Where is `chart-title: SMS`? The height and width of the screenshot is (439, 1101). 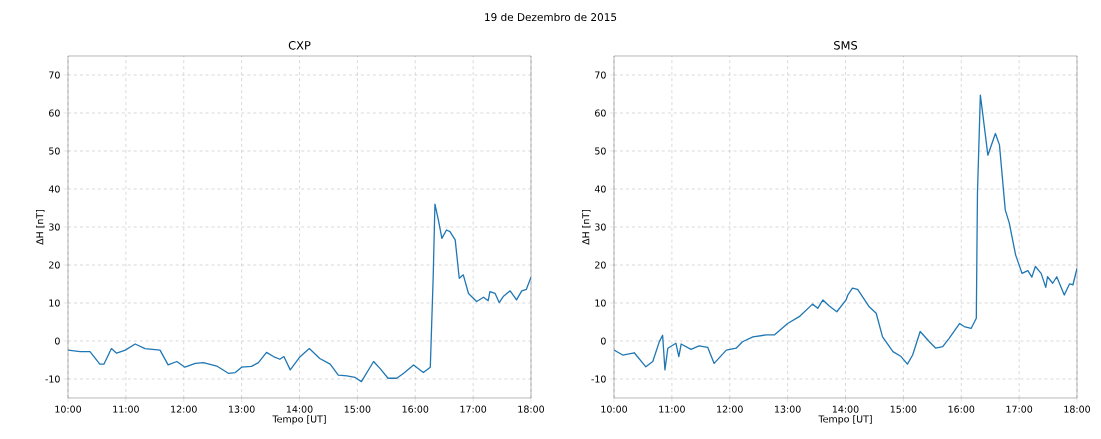 chart-title: SMS is located at coordinates (846, 45).